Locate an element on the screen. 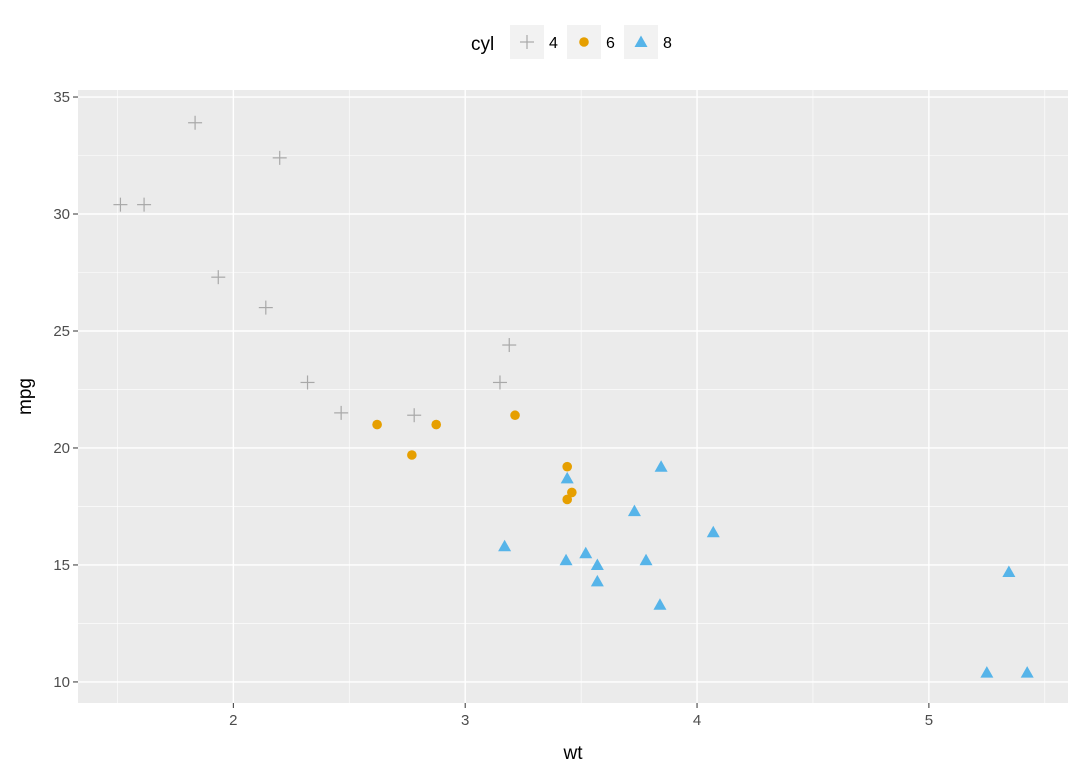  legend-label-8: 8 is located at coordinates (667, 43).